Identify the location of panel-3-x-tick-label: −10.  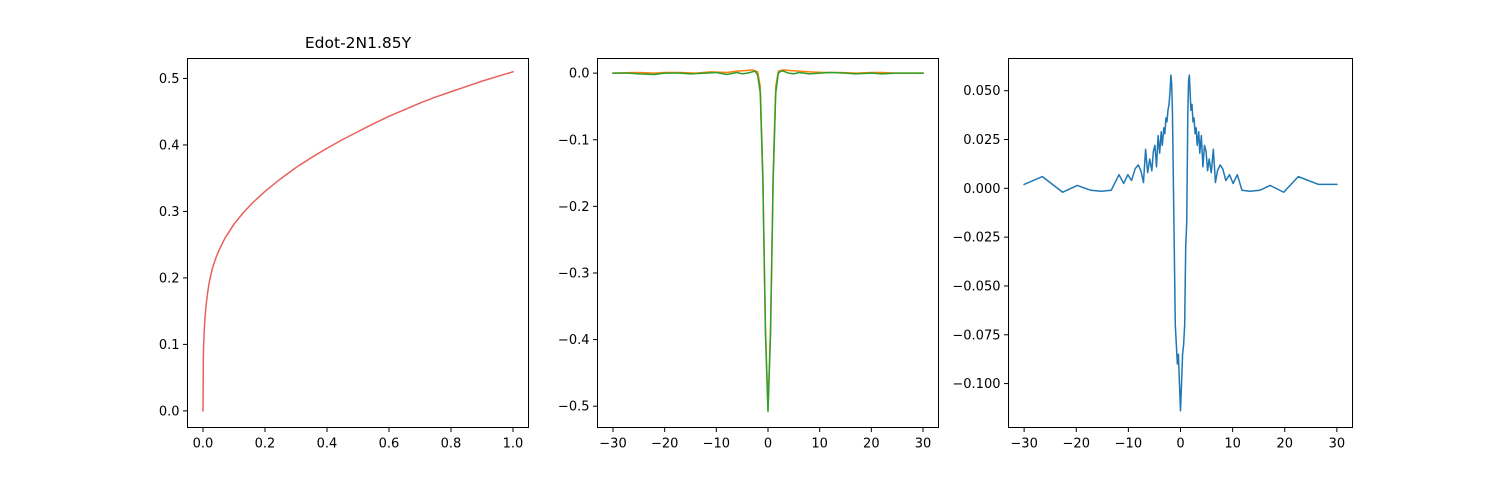
(1128, 444).